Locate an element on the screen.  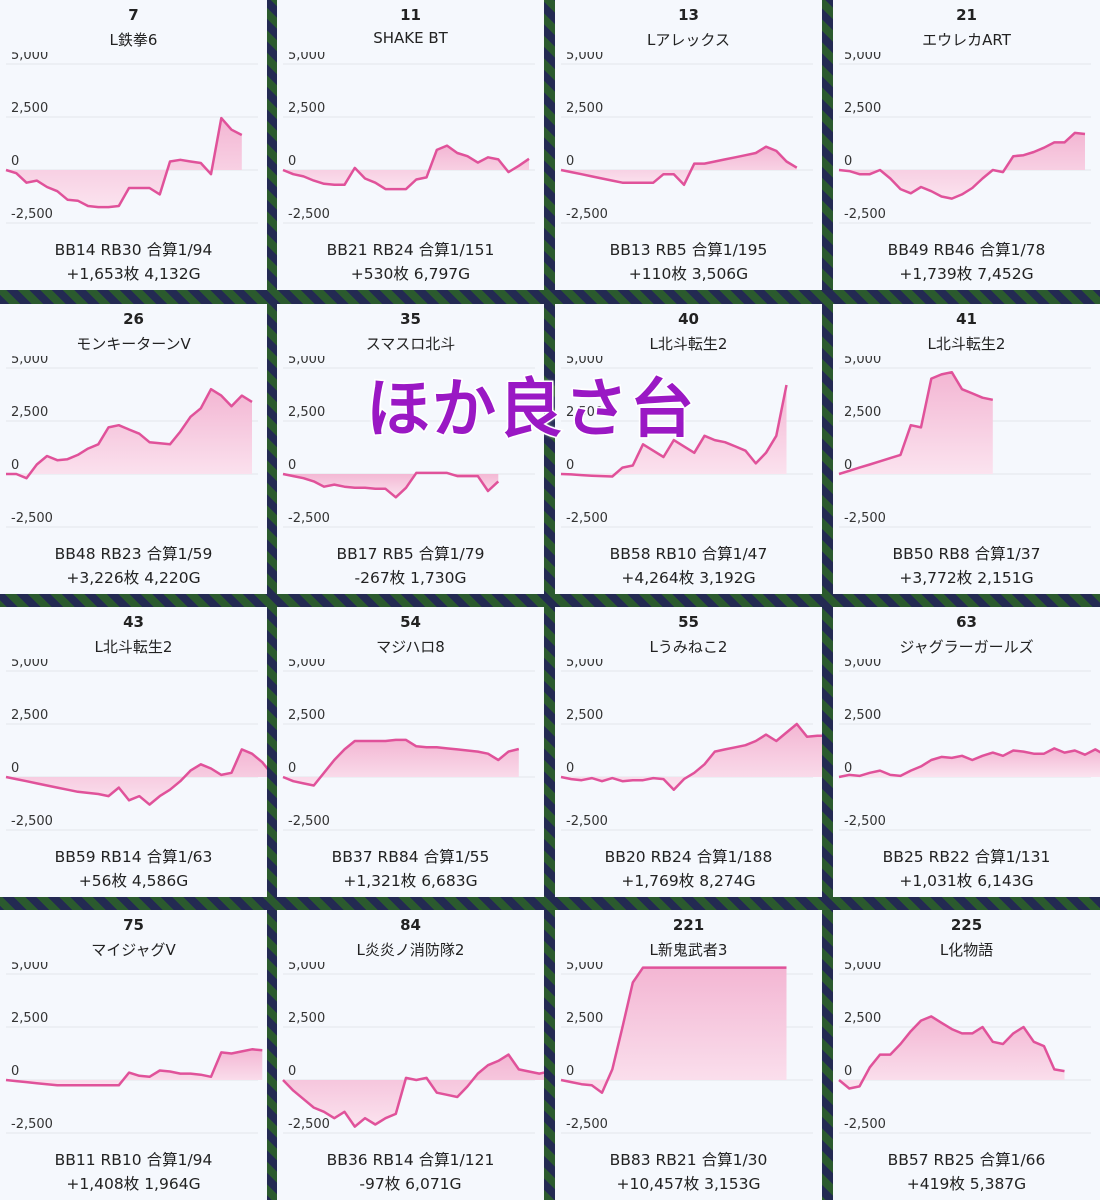
machine-number: 13 is located at coordinates (688, 15).